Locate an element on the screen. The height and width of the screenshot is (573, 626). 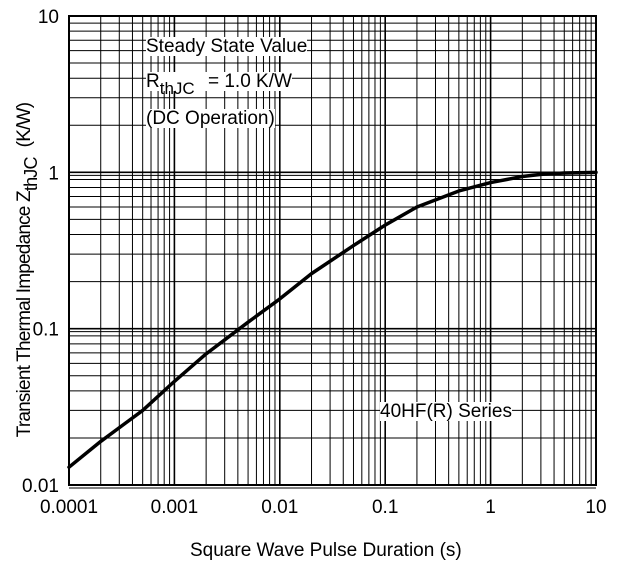
steady-state-annotation: Steady State Value is located at coordinates (227, 46).